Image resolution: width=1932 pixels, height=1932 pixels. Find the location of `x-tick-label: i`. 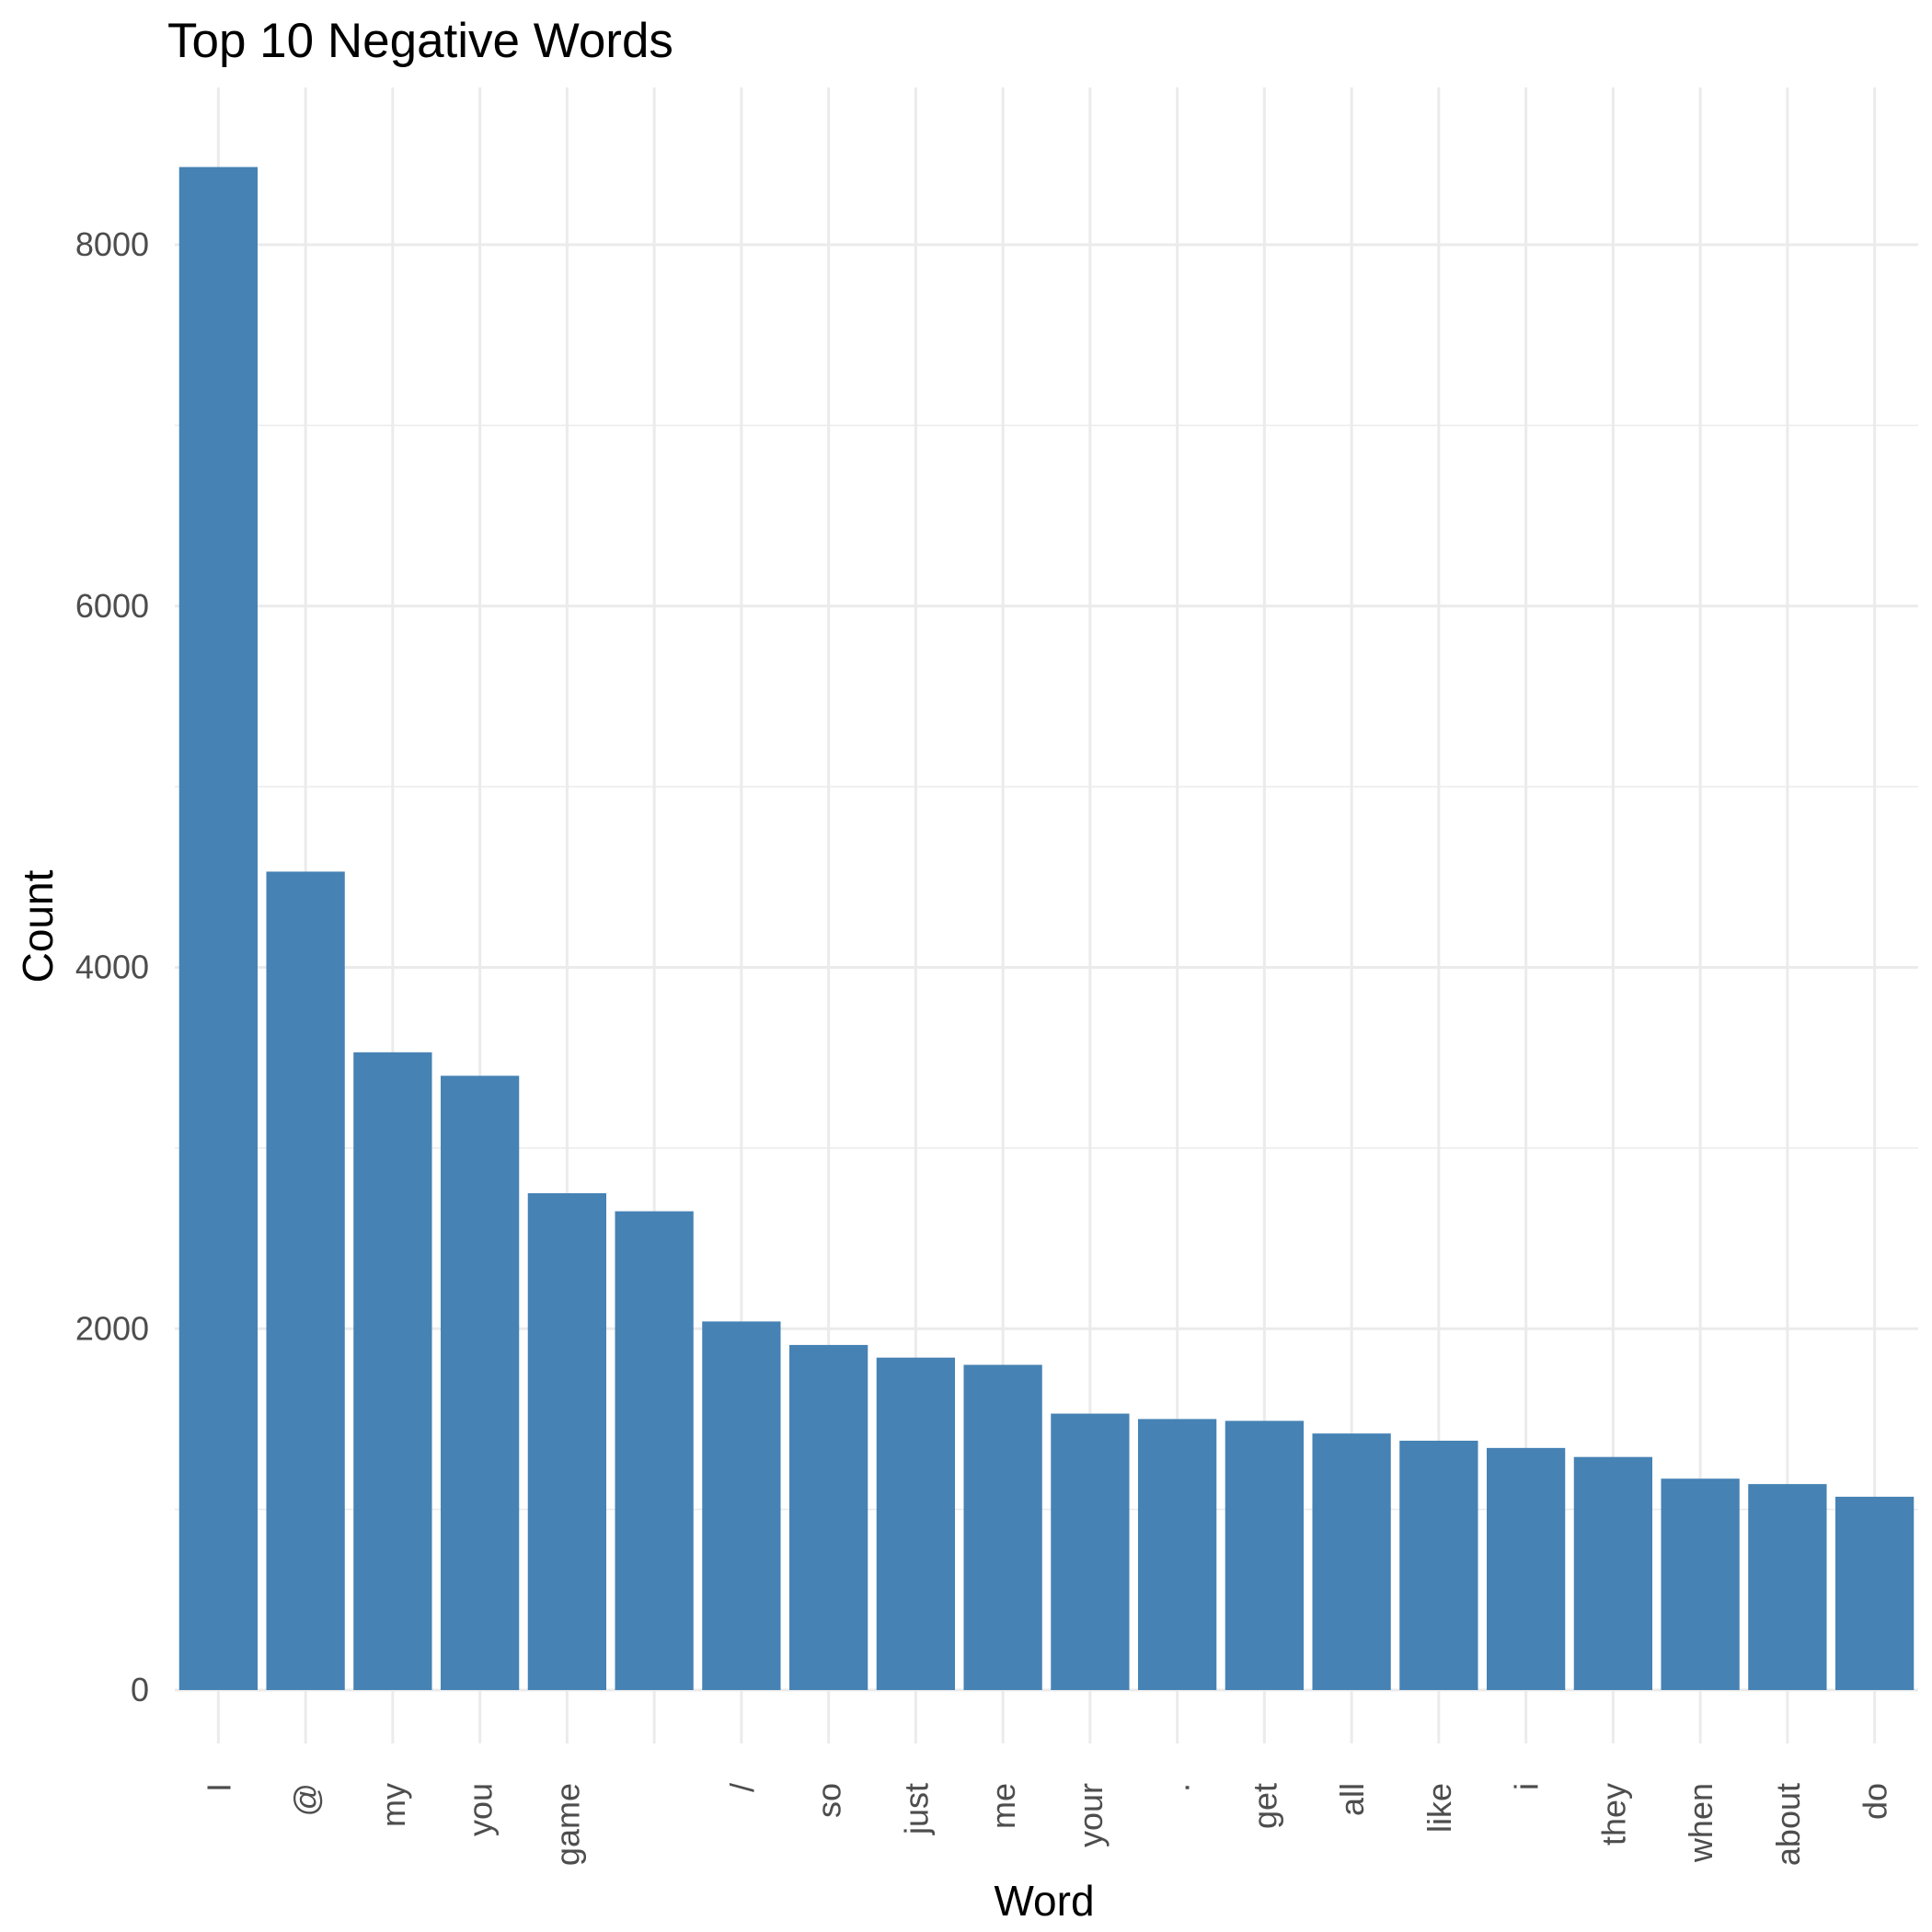

x-tick-label: i is located at coordinates (1527, 1786).